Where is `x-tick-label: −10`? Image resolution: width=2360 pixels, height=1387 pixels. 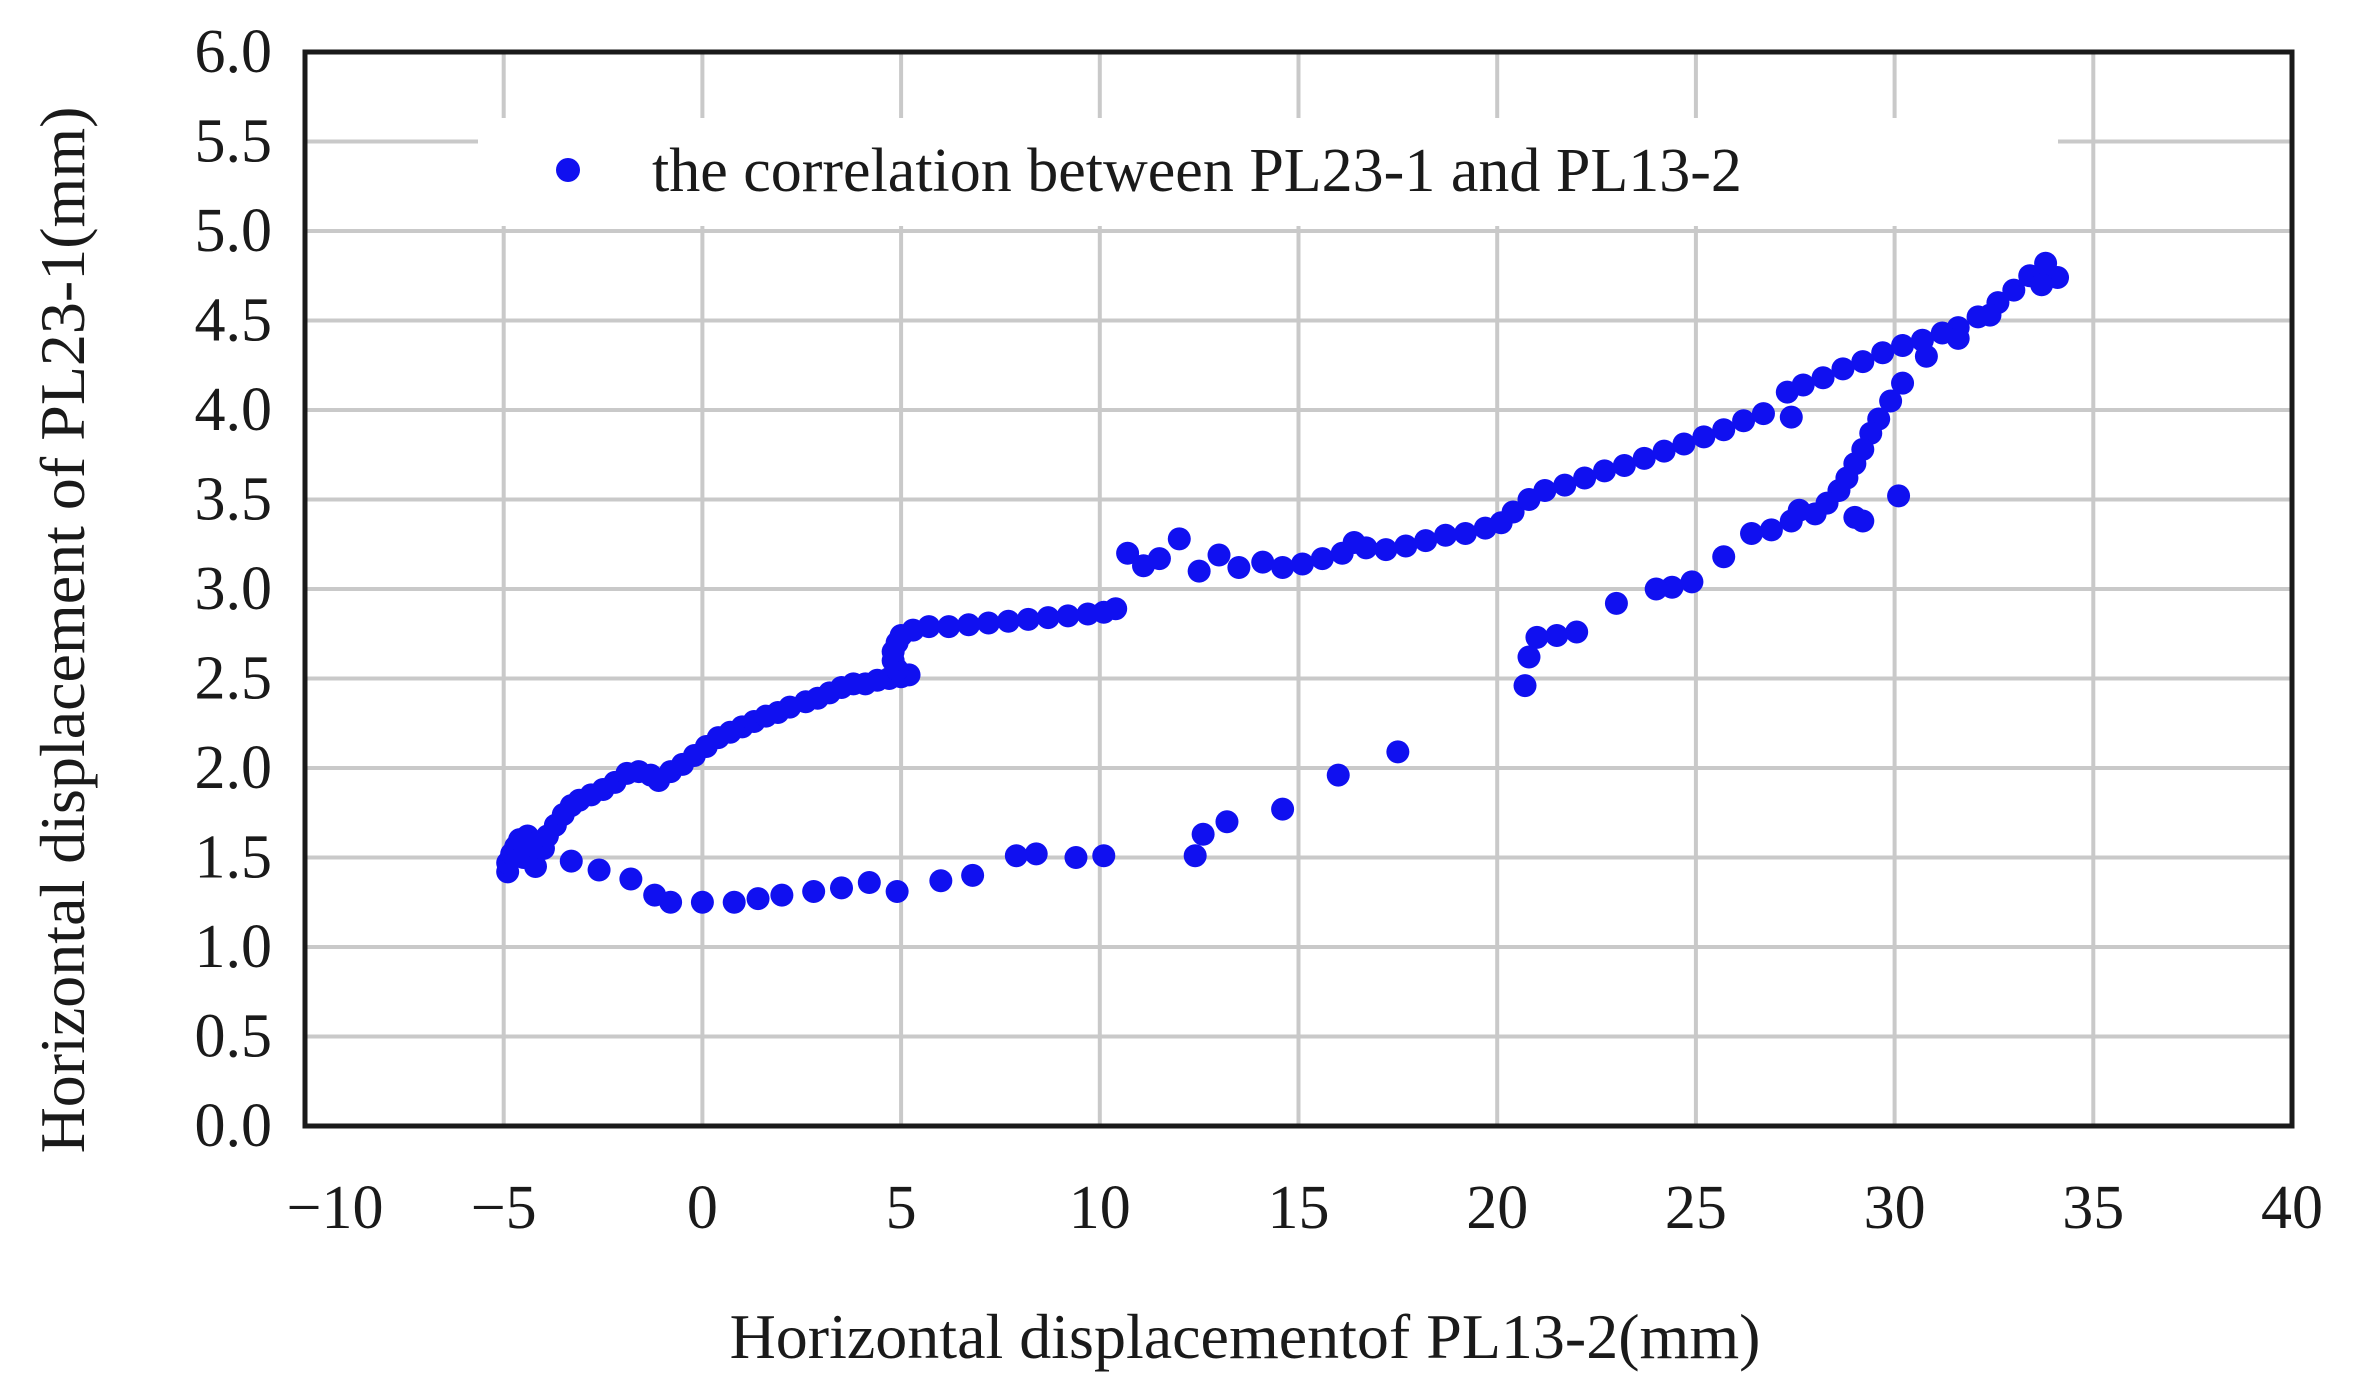
x-tick-label: −10 is located at coordinates (335, 1208).